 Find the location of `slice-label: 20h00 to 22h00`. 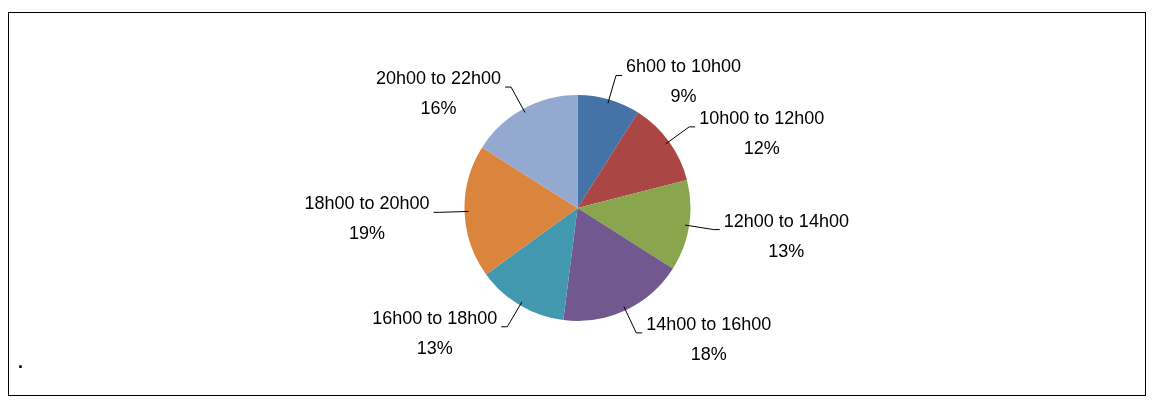

slice-label: 20h00 to 22h00 is located at coordinates (438, 78).